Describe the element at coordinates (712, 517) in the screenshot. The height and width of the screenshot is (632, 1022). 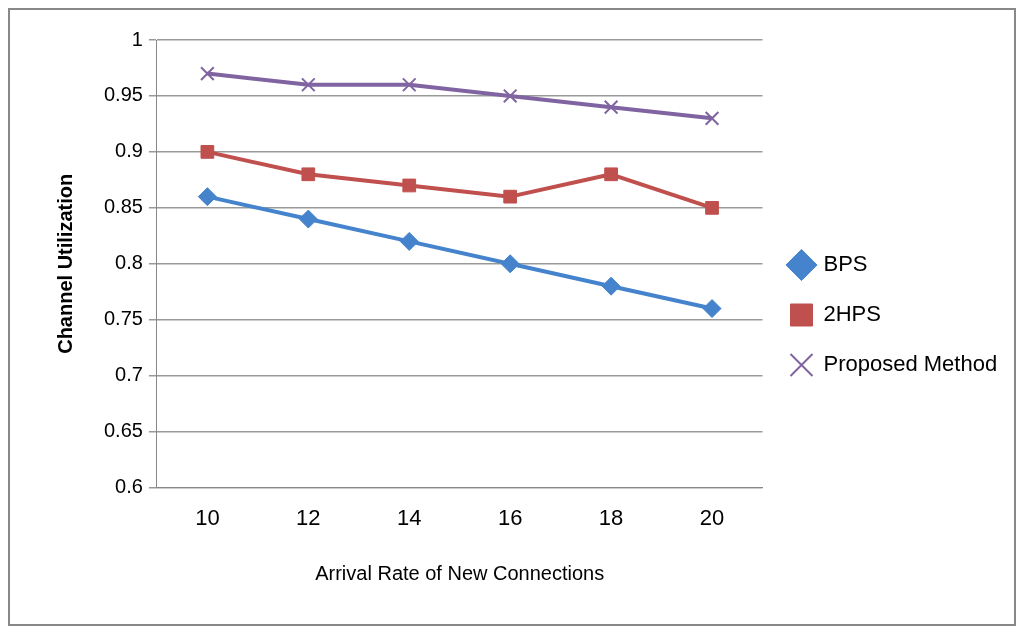
I see `x-tick-label: 20` at that location.